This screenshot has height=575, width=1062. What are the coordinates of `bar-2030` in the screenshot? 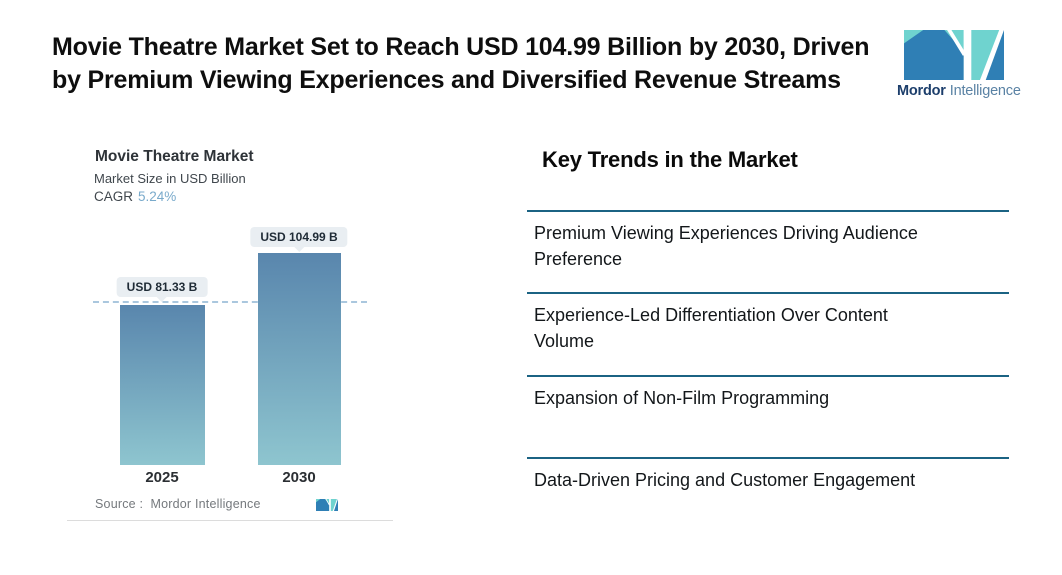 It's located at (299, 359).